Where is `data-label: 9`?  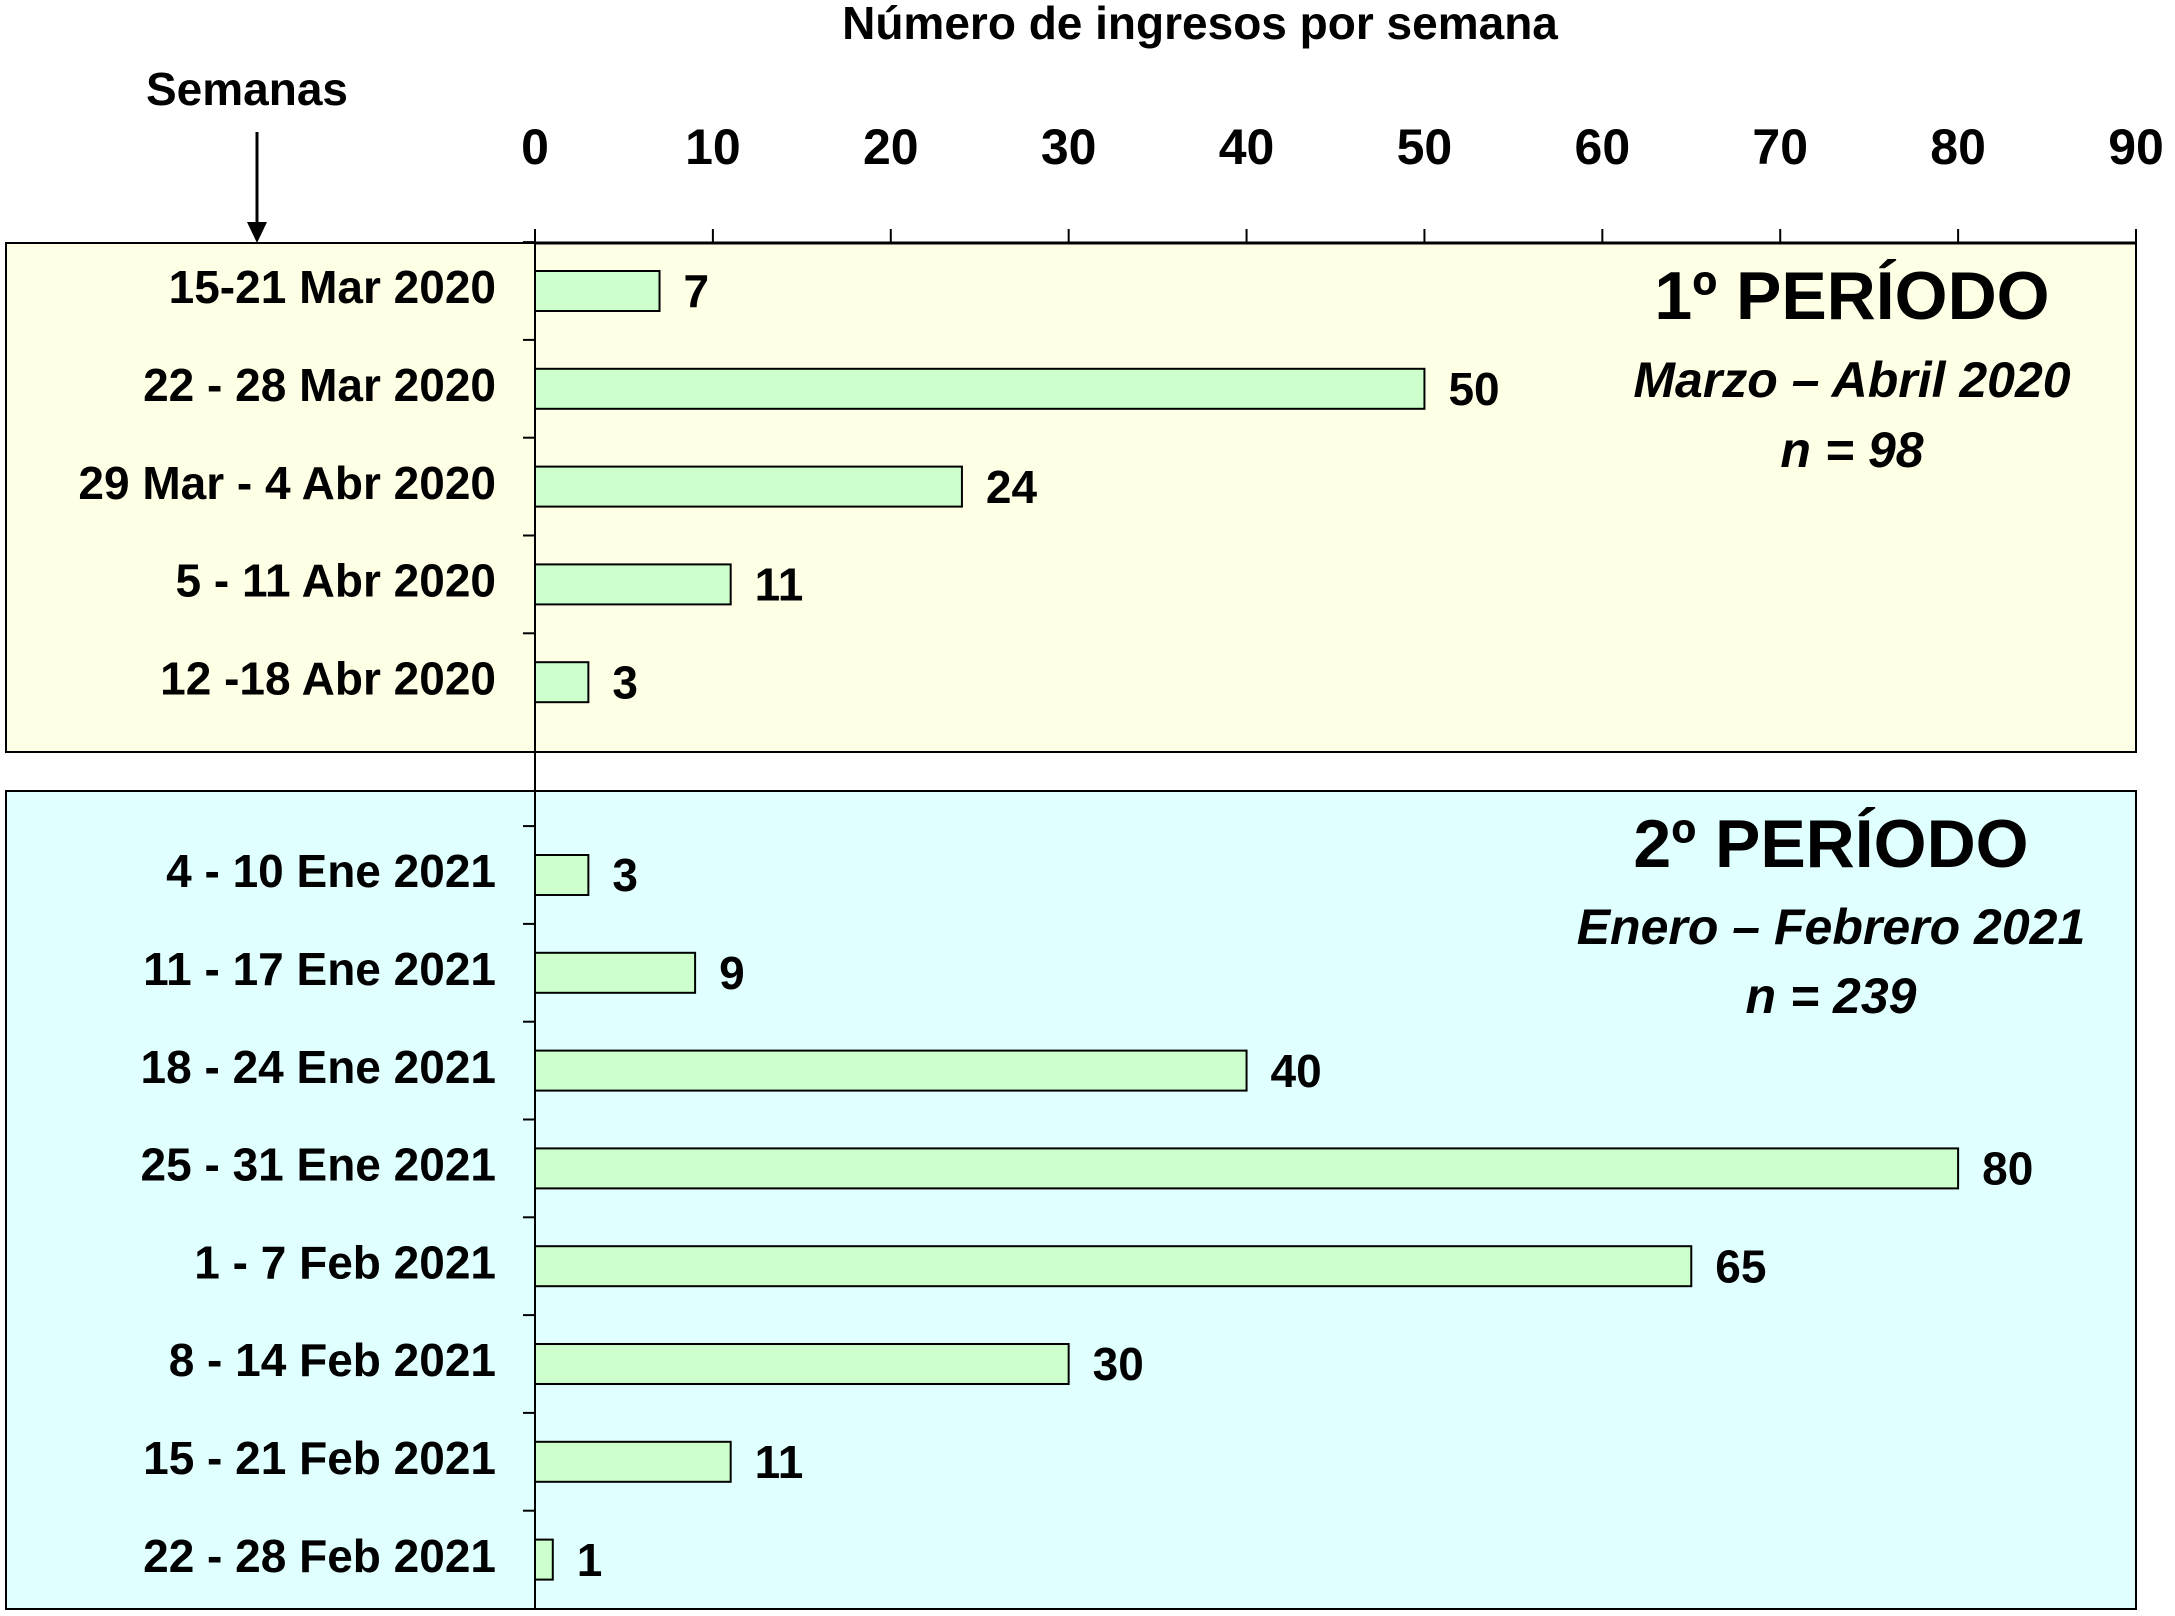 data-label: 9 is located at coordinates (732, 973).